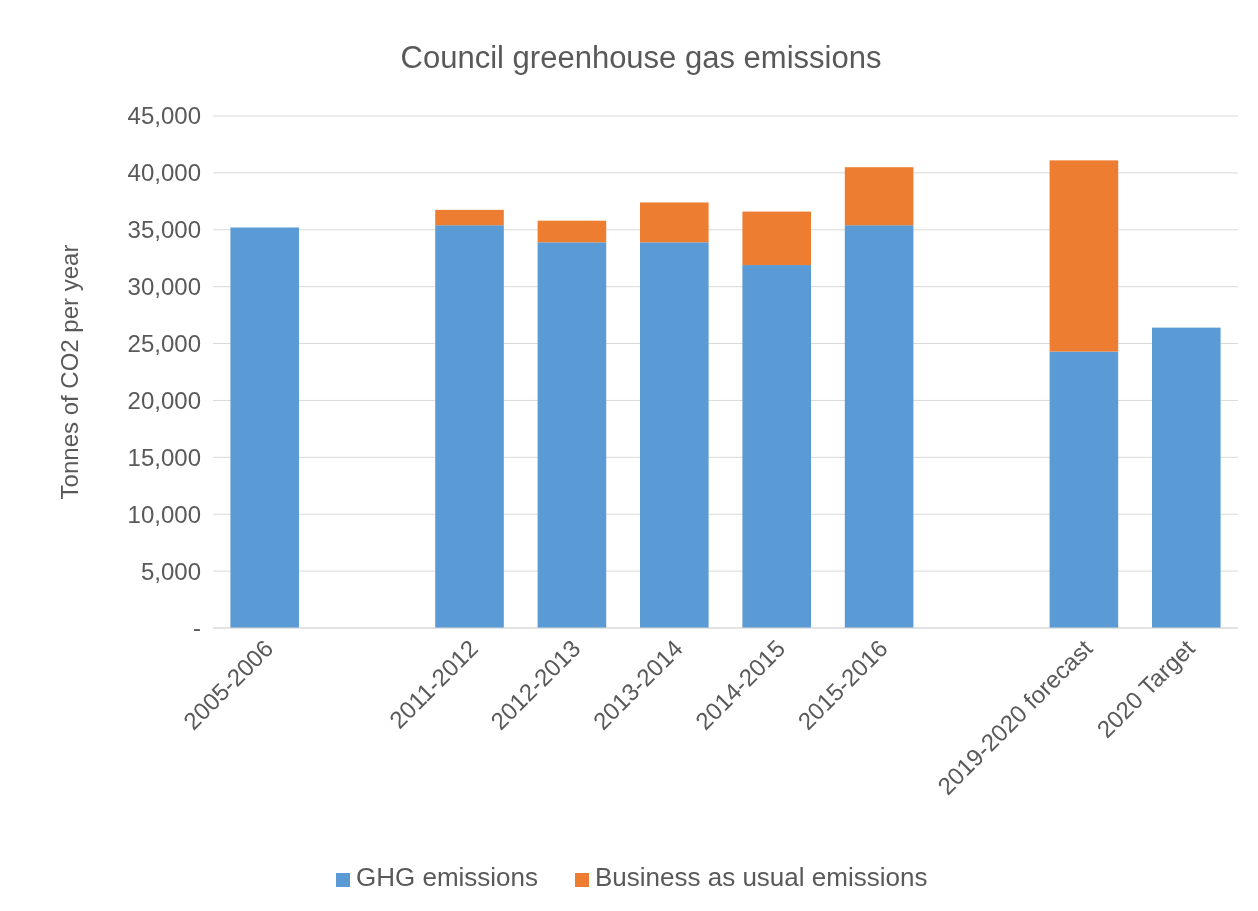  I want to click on y-tick-label: 35,000, so click(164, 230).